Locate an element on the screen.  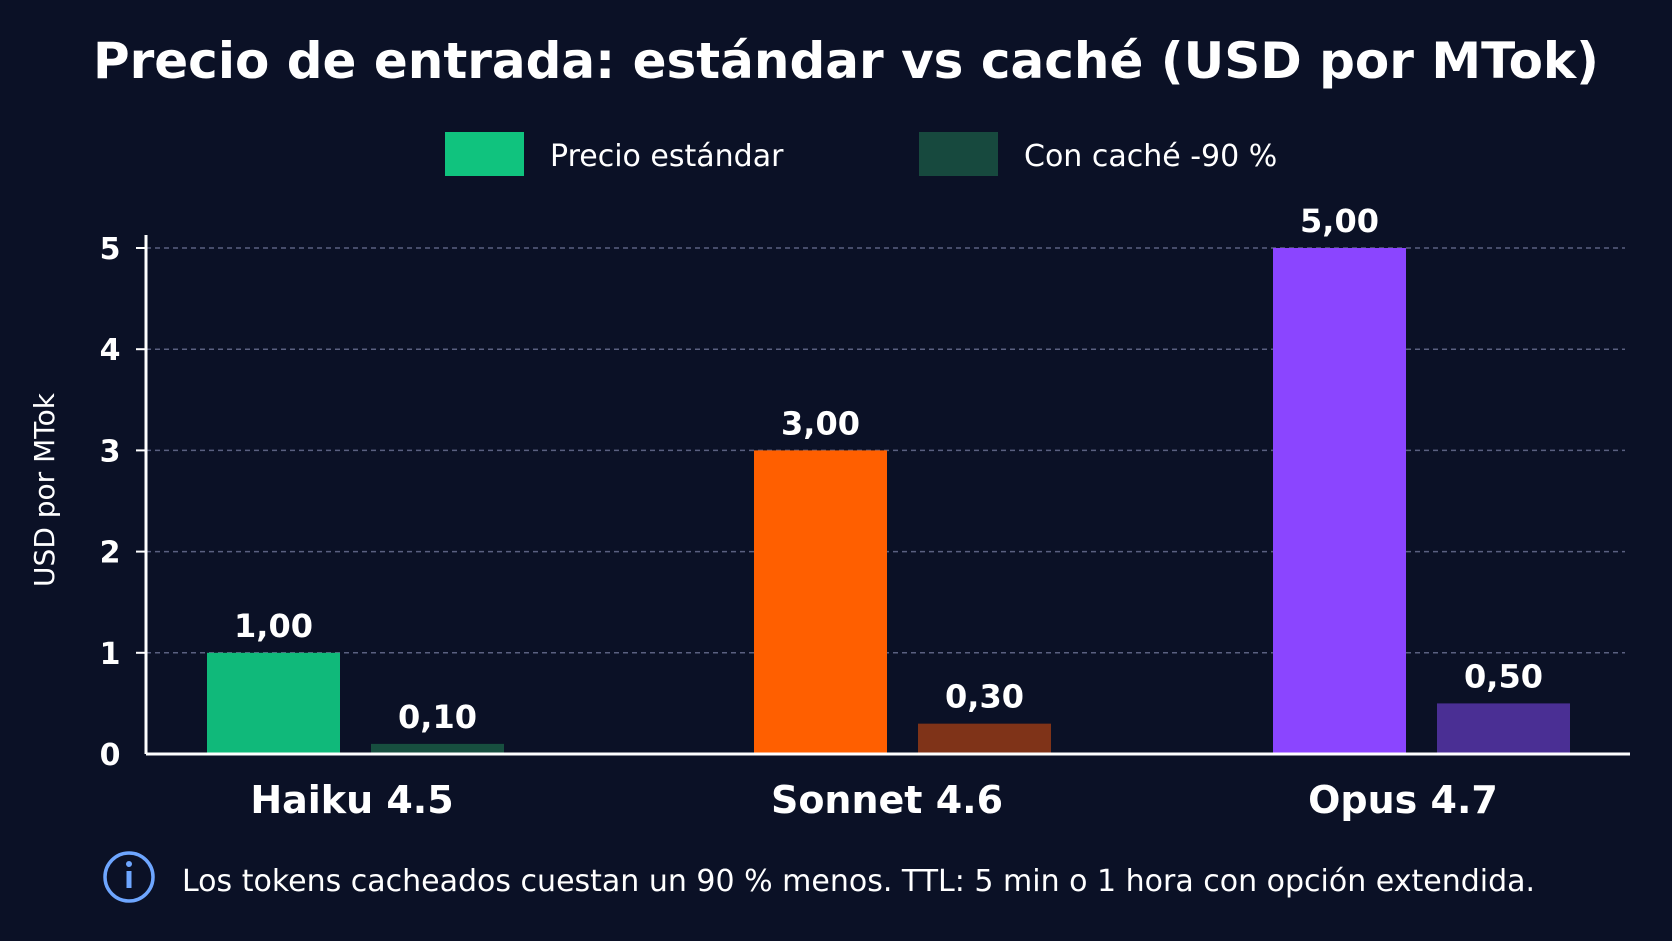
y-tick-label: 1 is located at coordinates (110, 654).